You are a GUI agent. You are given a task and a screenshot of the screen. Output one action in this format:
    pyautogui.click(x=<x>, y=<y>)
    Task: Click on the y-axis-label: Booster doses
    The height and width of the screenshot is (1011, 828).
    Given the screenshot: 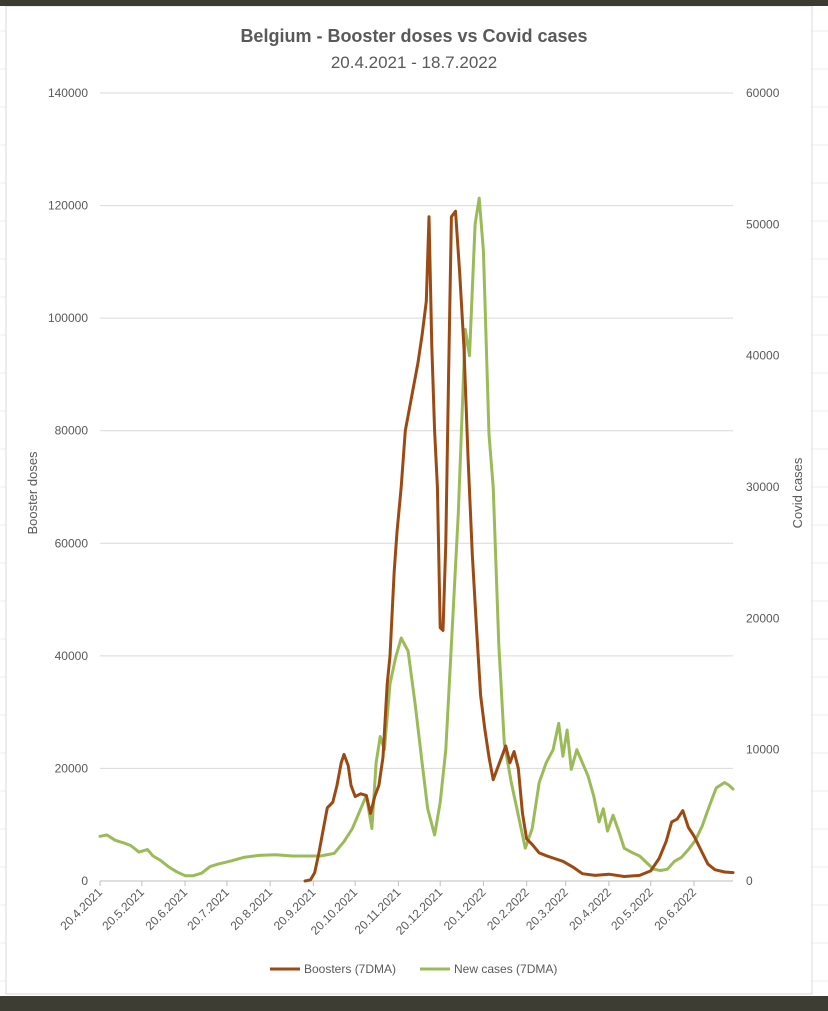 What is the action you would take?
    pyautogui.click(x=32, y=493)
    